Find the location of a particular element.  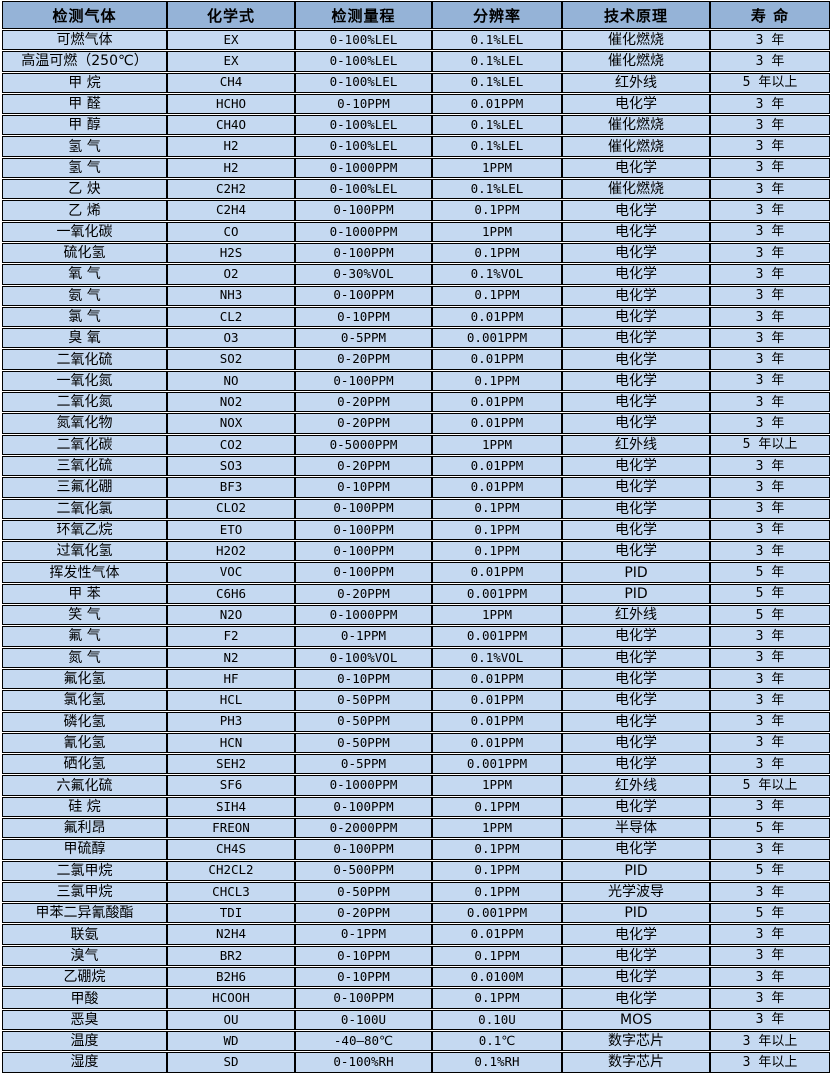

cell-gas: 甲酸 is located at coordinates (84, 998).